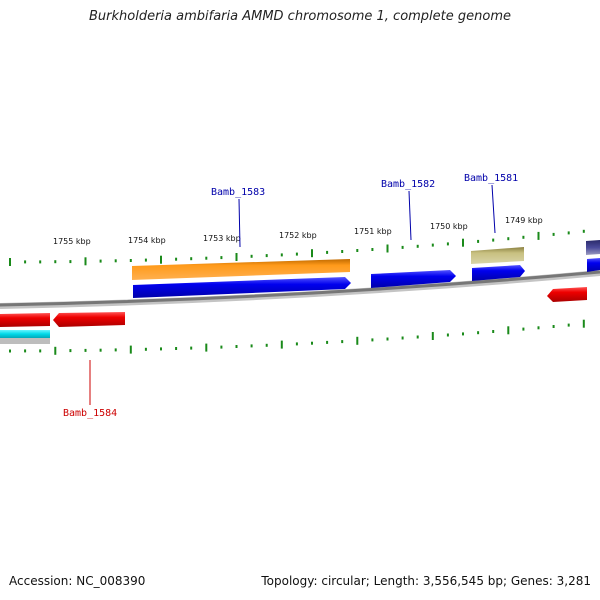 The image size is (600, 600). I want to click on gene-label-bamb-1584: Bamb_1584, so click(90, 413).